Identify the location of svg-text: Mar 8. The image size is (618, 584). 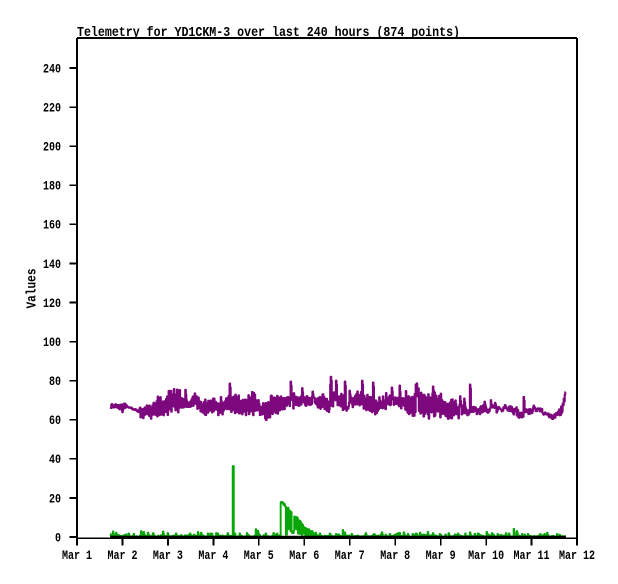
(395, 555).